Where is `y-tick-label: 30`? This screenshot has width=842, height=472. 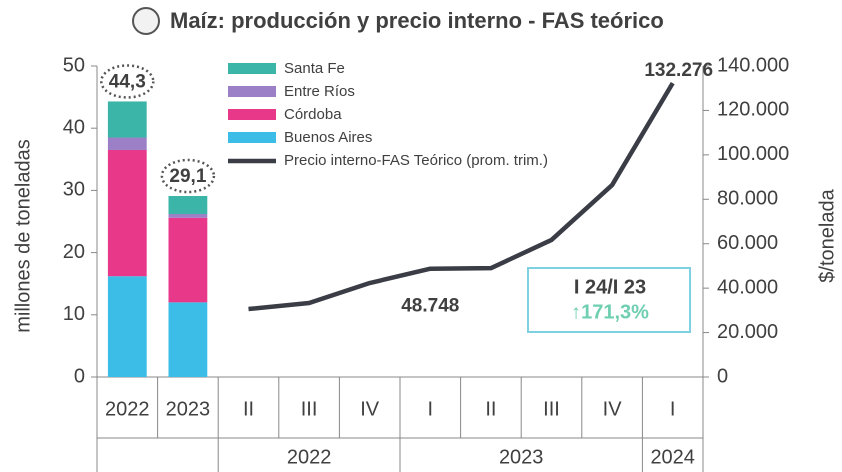
y-tick-label: 30 is located at coordinates (74, 190).